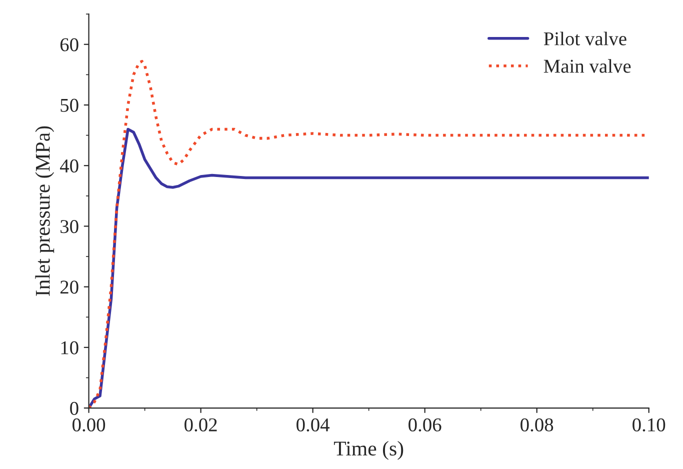  What do you see at coordinates (69, 105) in the screenshot?
I see `y-tick-label: 50` at bounding box center [69, 105].